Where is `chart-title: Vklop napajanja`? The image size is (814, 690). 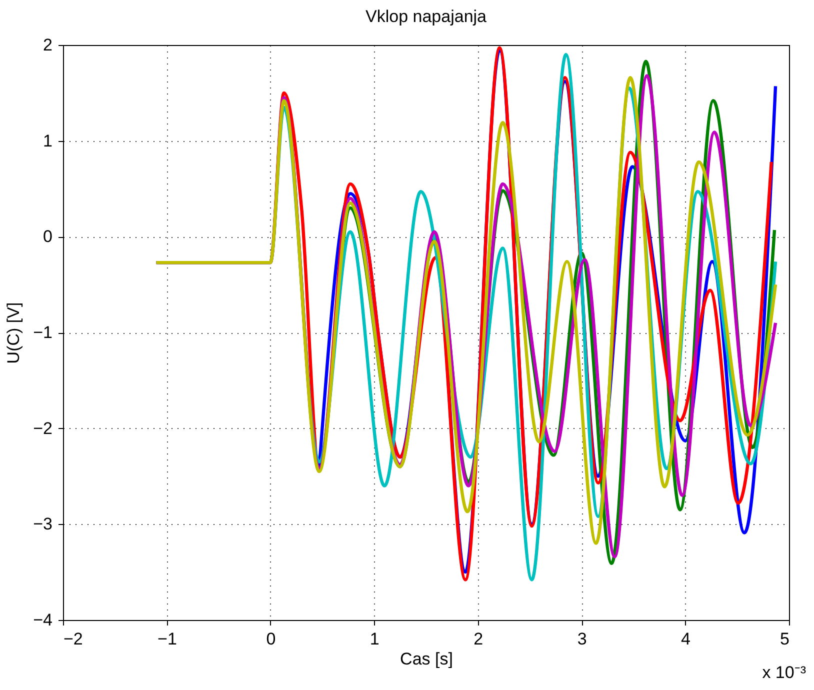 chart-title: Vklop napajanja is located at coordinates (427, 16).